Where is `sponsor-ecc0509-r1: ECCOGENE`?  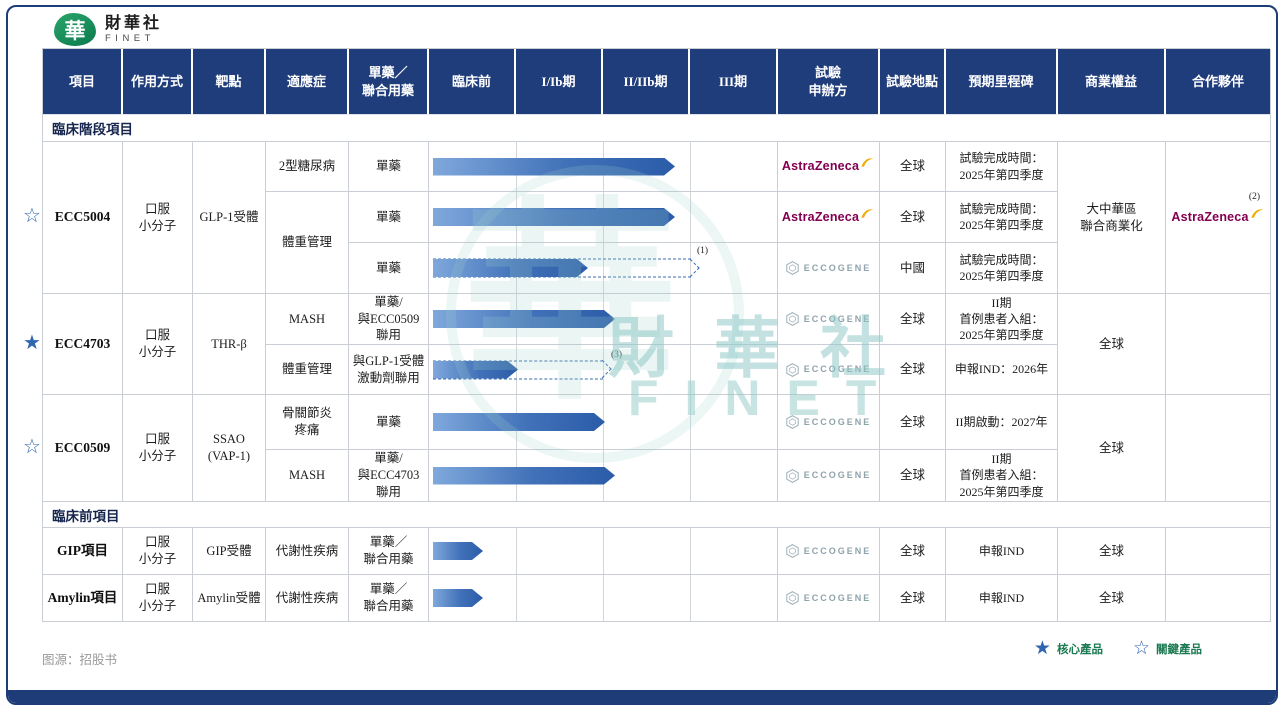
sponsor-ecc0509-r1: ECCOGENE is located at coordinates (829, 422).